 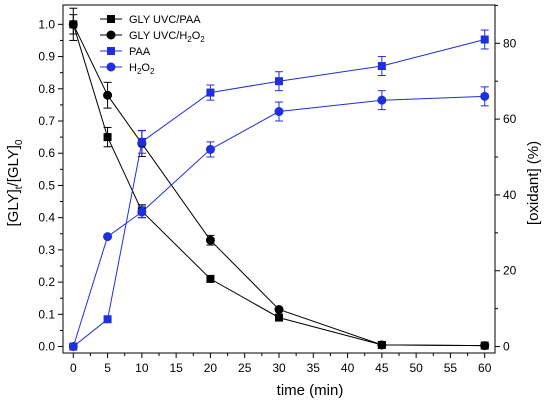 What do you see at coordinates (279, 368) in the screenshot?
I see `x-tick-label: 30` at bounding box center [279, 368].